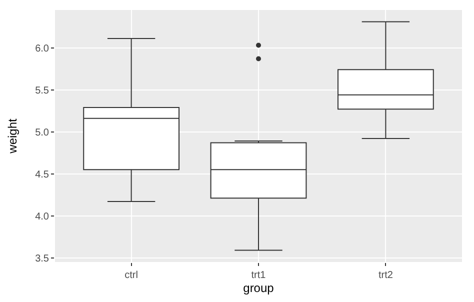  I want to click on x-axis-title: group, so click(258, 288).